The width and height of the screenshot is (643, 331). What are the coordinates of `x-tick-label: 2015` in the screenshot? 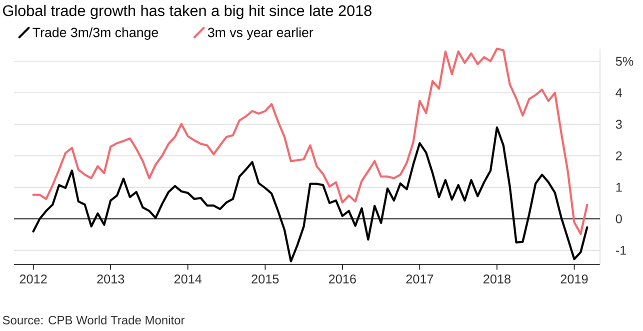 It's located at (265, 279).